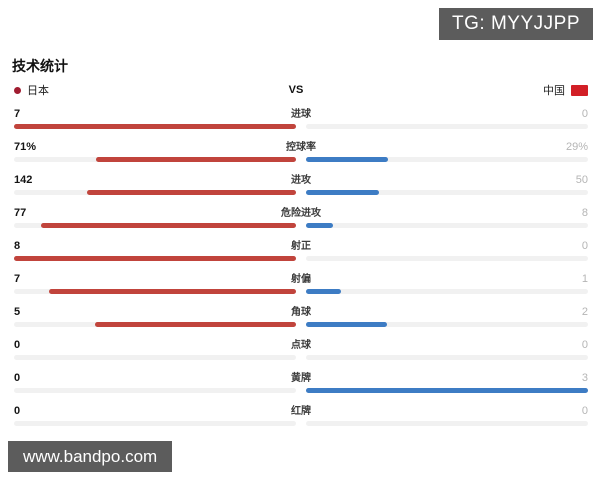  I want to click on stat-row: 5 角球 2, so click(301, 317).